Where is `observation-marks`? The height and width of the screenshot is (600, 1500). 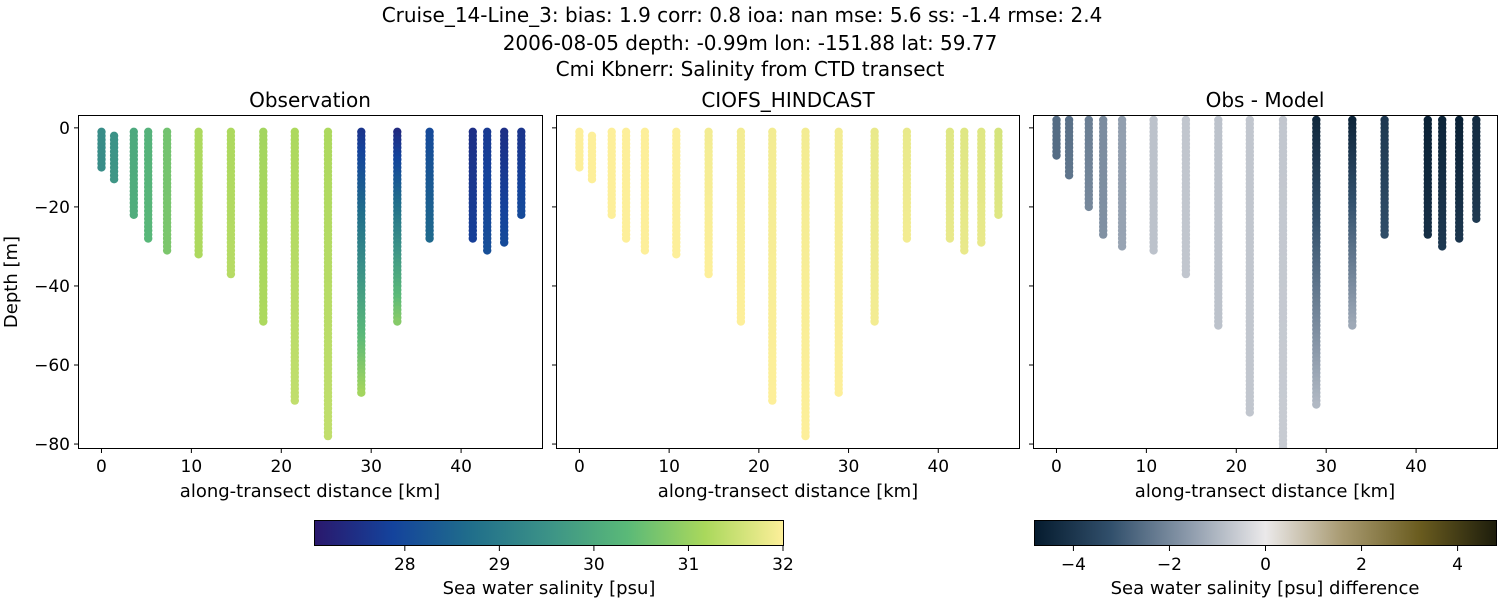
observation-marks is located at coordinates (311, 284).